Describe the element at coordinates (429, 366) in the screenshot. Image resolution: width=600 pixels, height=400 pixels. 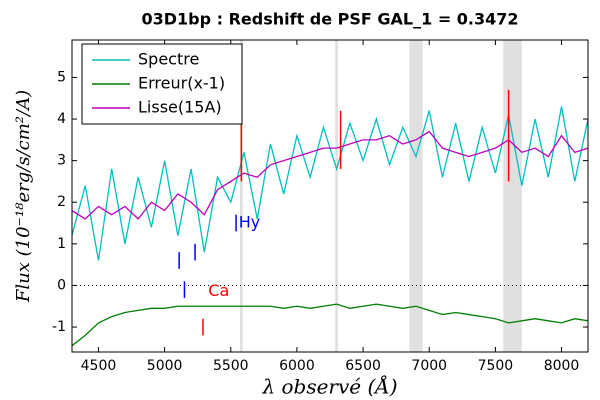
I see `x-tick-label: 7000` at that location.